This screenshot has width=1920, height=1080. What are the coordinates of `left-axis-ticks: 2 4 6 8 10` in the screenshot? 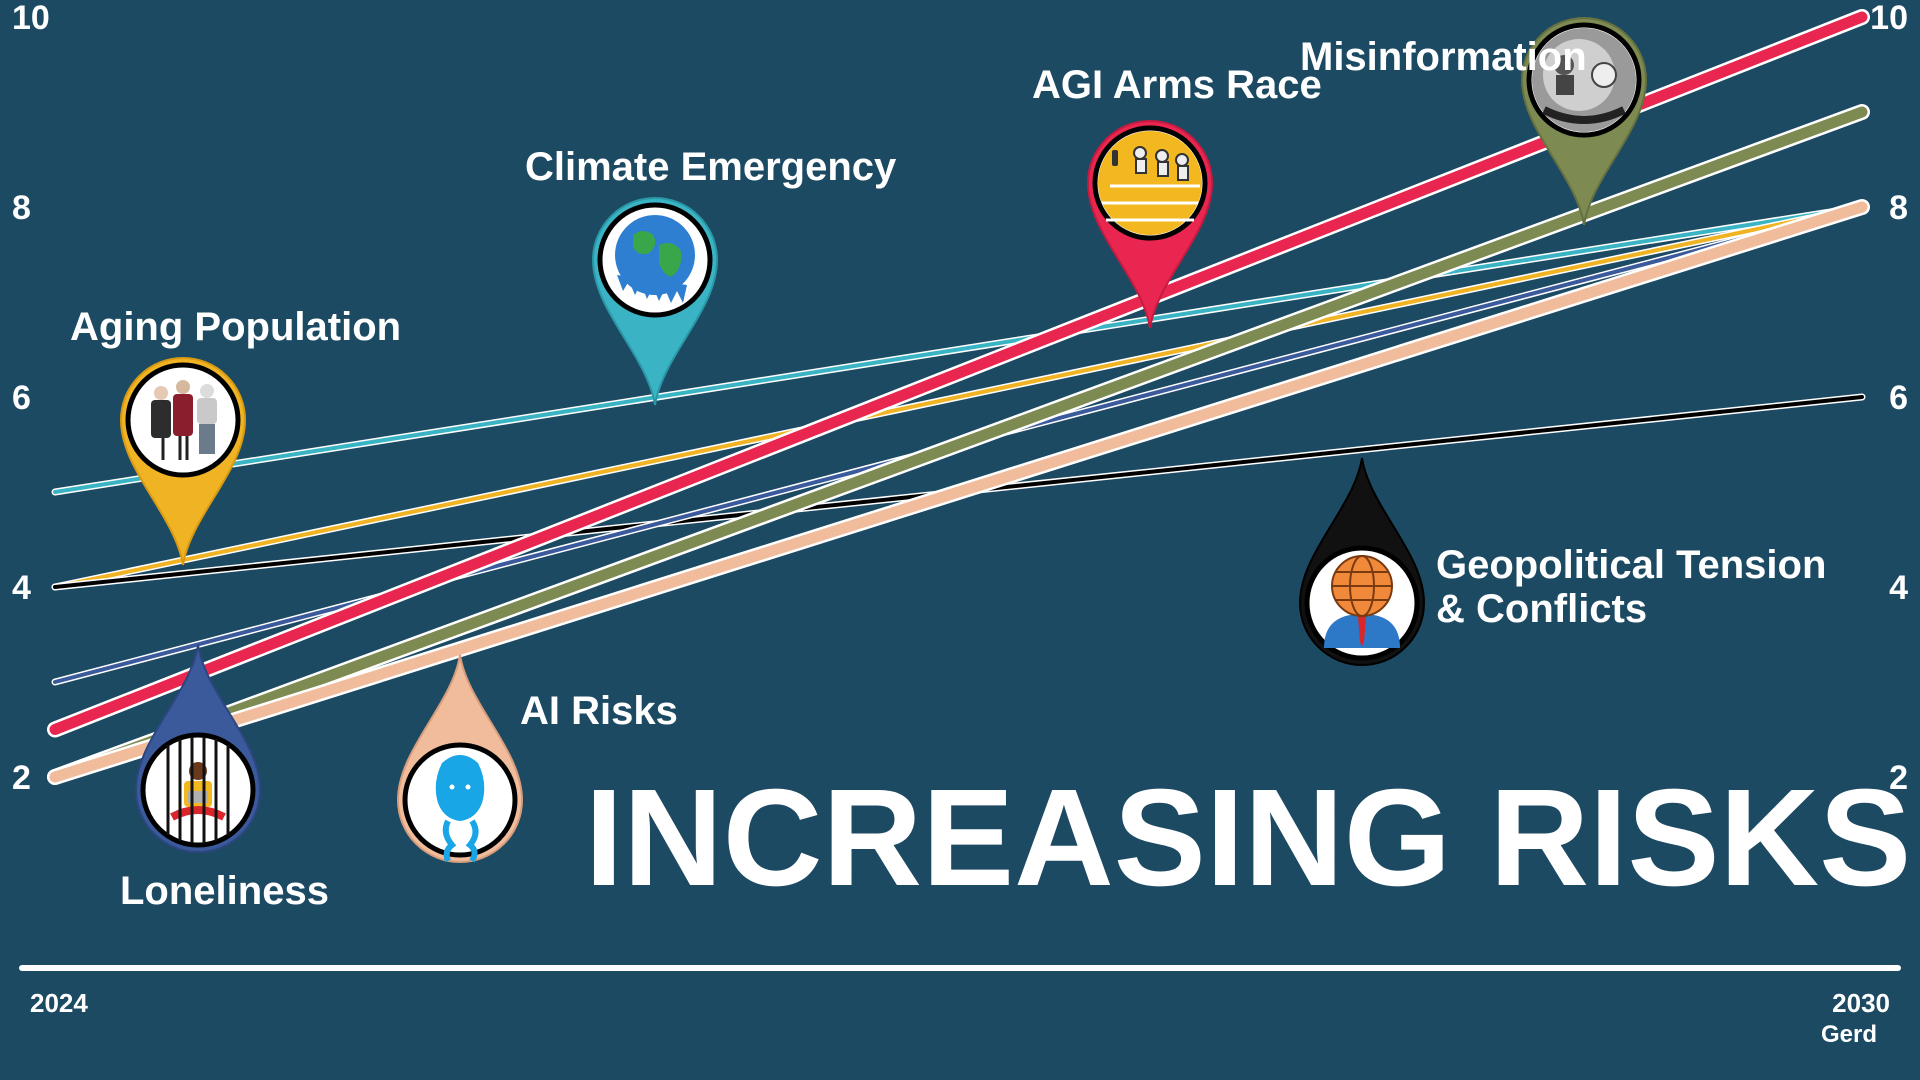 It's located at (31, 398).